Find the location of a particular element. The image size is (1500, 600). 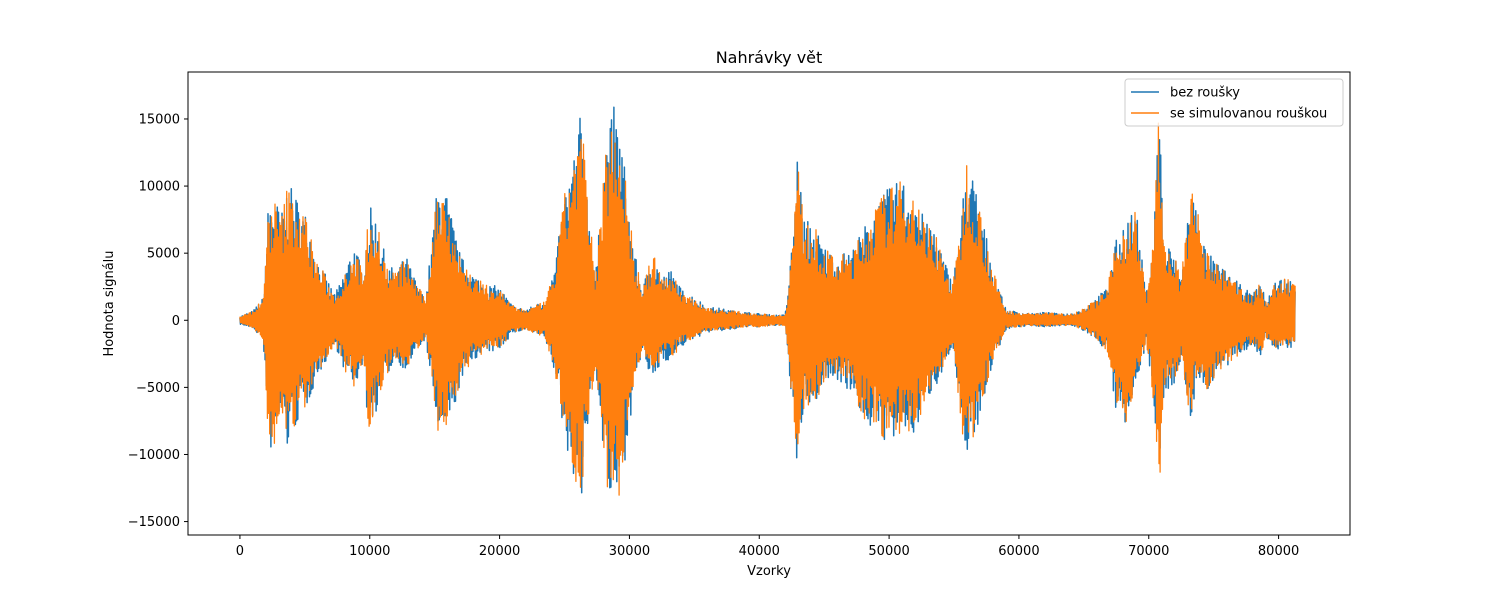

y-tick-label: 0 is located at coordinates (176, 321).